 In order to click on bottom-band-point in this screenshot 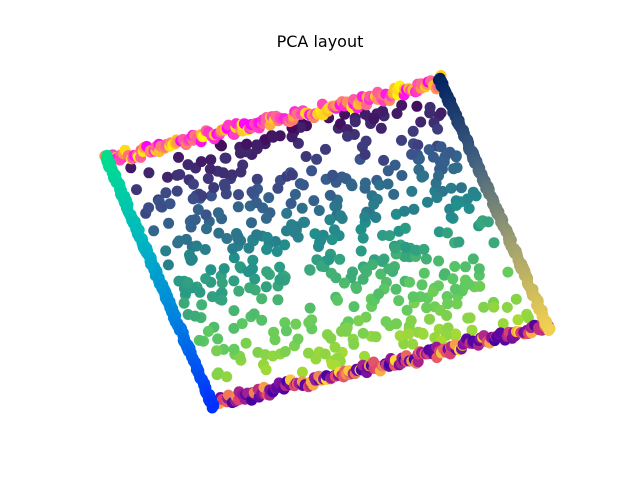, I will do `click(418, 362)`.